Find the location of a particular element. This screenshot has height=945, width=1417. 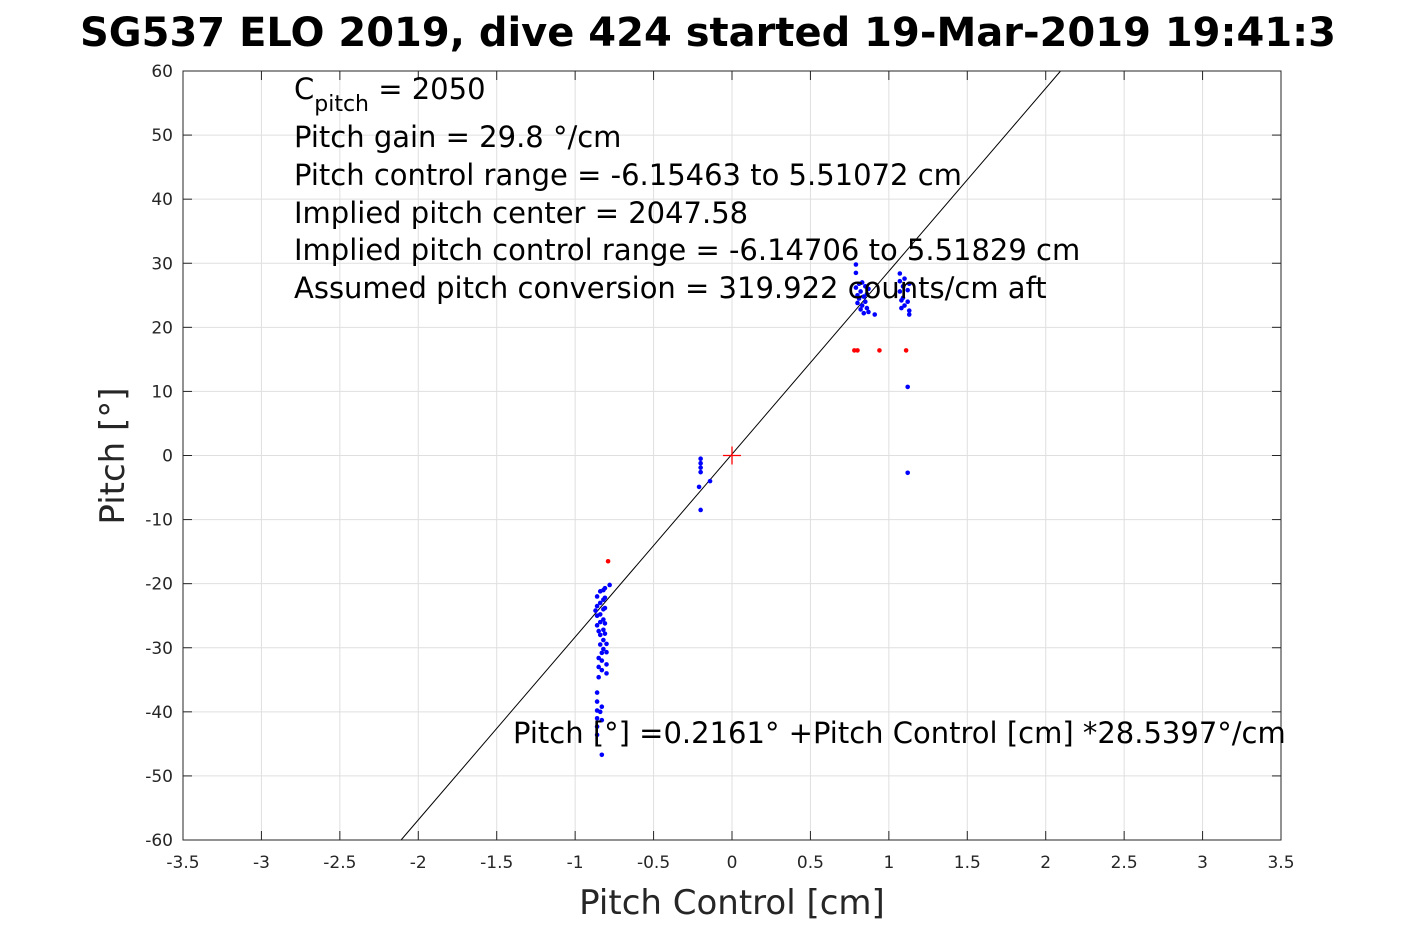

y-tick-label: -30 is located at coordinates (159, 649).